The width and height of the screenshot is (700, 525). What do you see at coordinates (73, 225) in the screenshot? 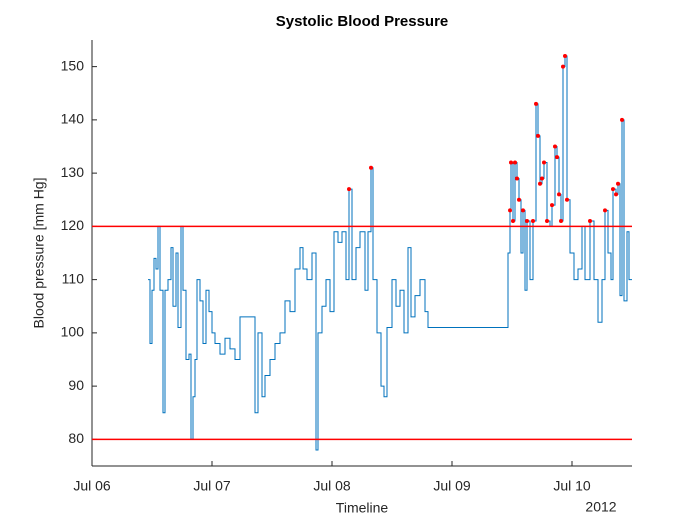
I see `y-tick-label: 120` at bounding box center [73, 225].